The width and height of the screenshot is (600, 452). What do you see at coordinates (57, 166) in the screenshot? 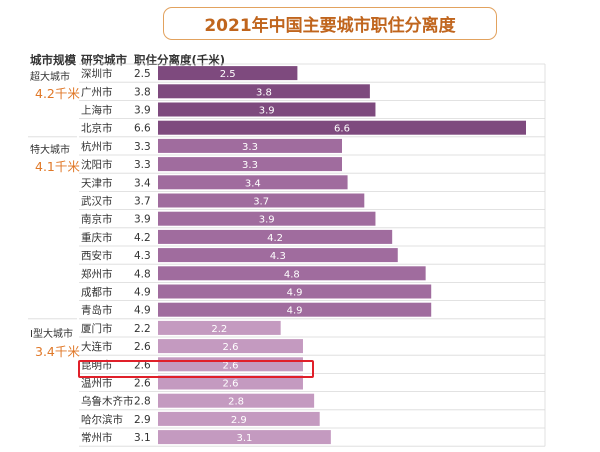
I see `tier-avg-mega: 4.1千米` at bounding box center [57, 166].